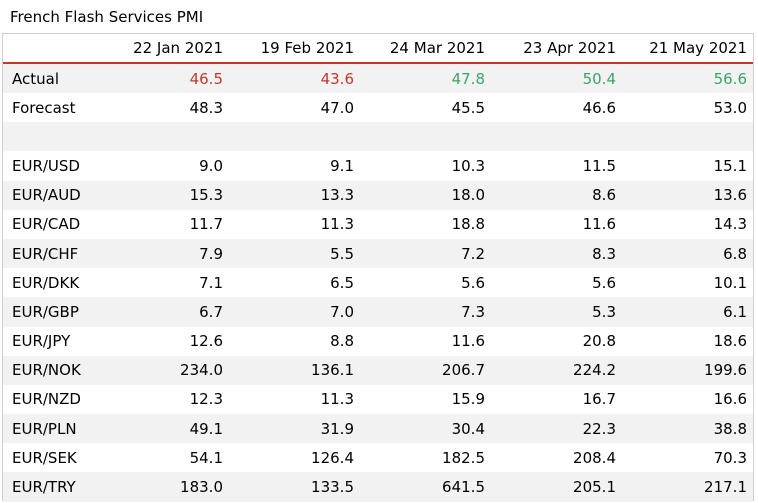 This screenshot has width=758, height=503. Describe the element at coordinates (687, 253) in the screenshot. I see `table-cell: 6.8` at that location.